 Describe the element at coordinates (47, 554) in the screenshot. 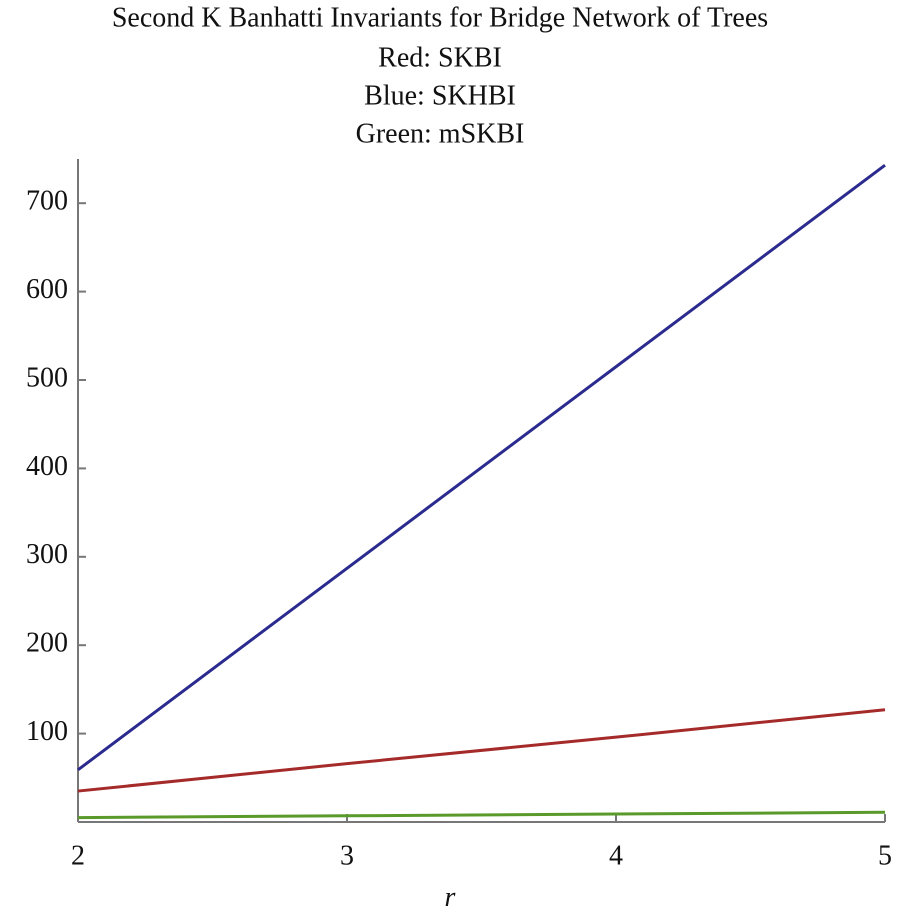

I see `y-tick-label: 300` at that location.